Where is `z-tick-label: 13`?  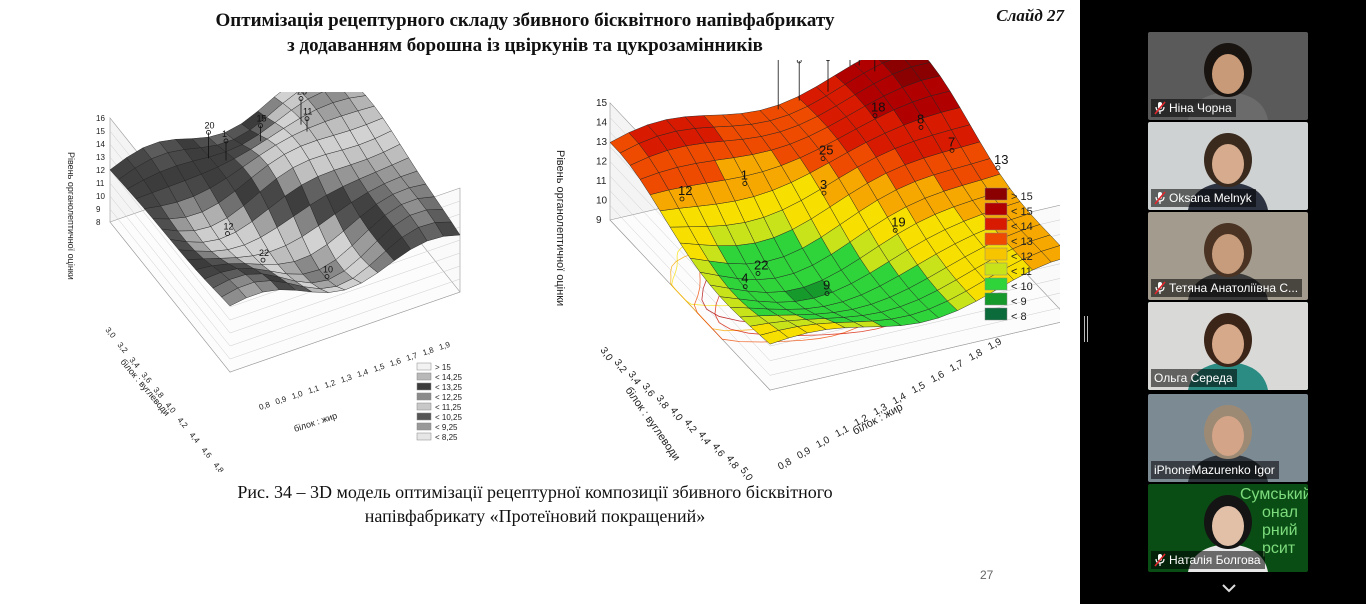
z-tick-label: 13 is located at coordinates (602, 142).